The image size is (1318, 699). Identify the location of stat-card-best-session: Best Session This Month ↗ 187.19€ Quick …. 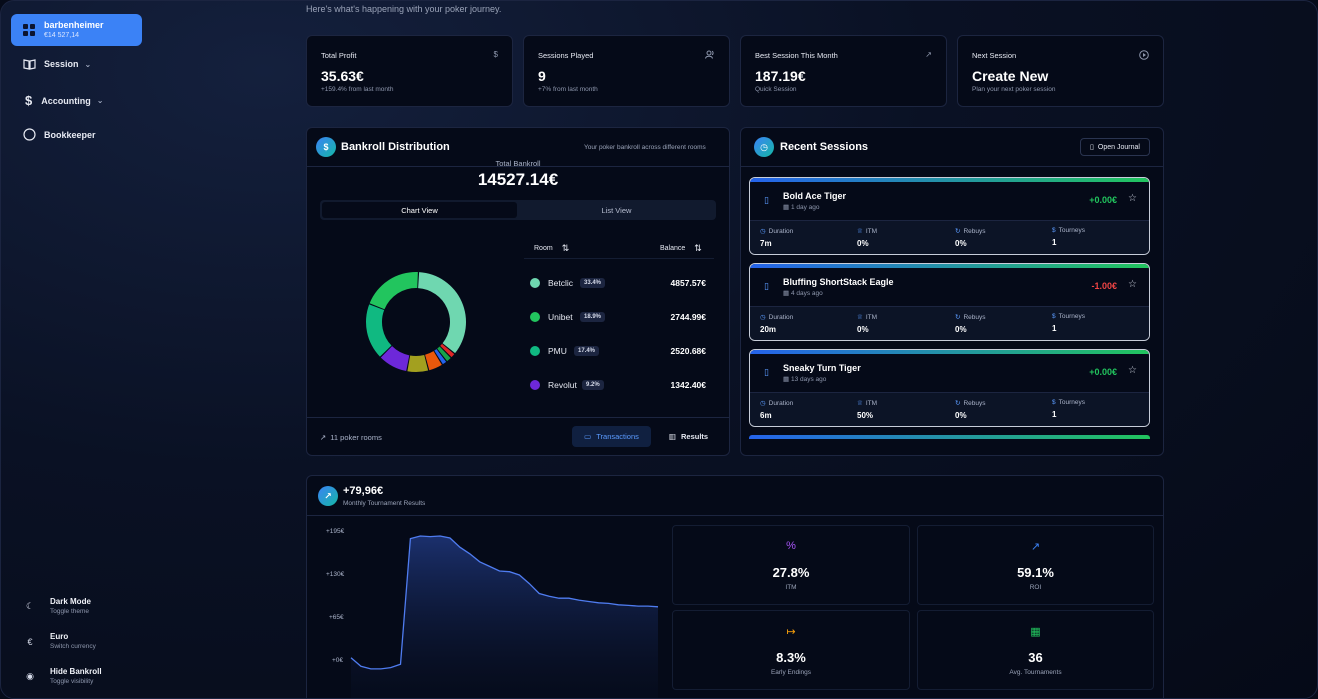
(843, 71).